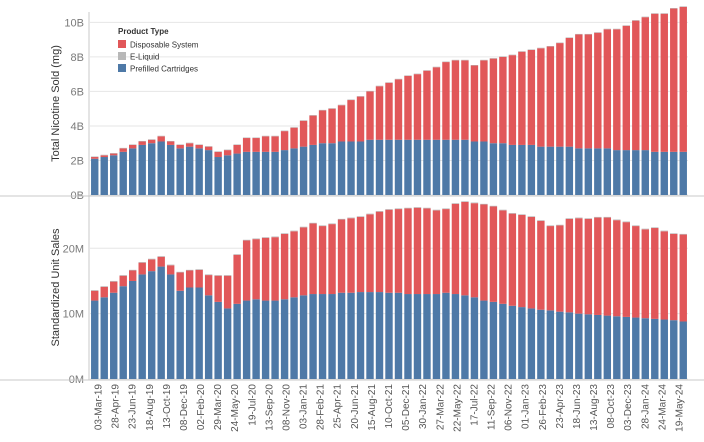  What do you see at coordinates (509, 407) in the screenshot?
I see `x-tick-label: 06-Nov-22` at bounding box center [509, 407].